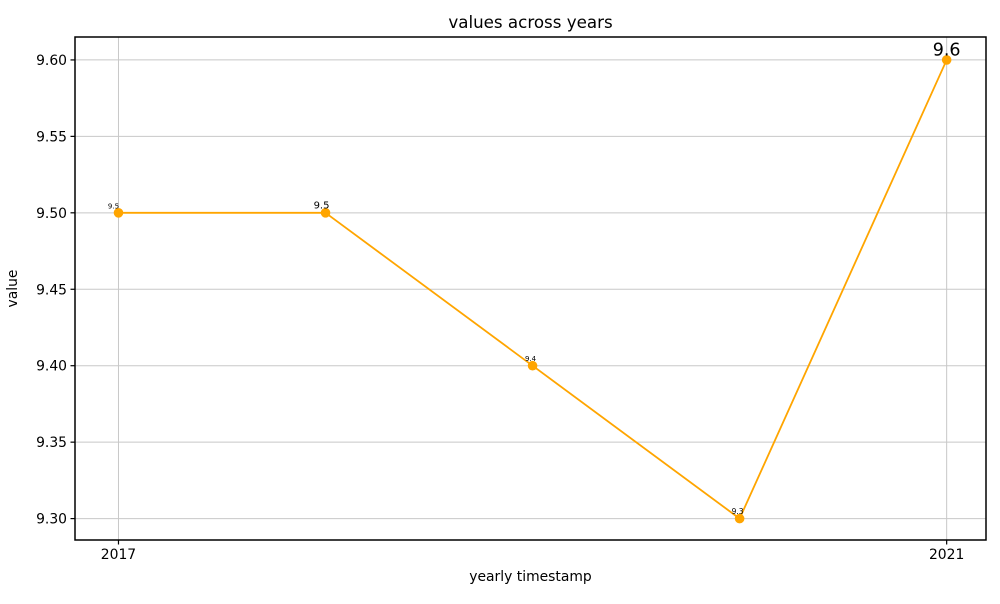  Describe the element at coordinates (946, 555) in the screenshot. I see `x-tick-label: 2021` at that location.